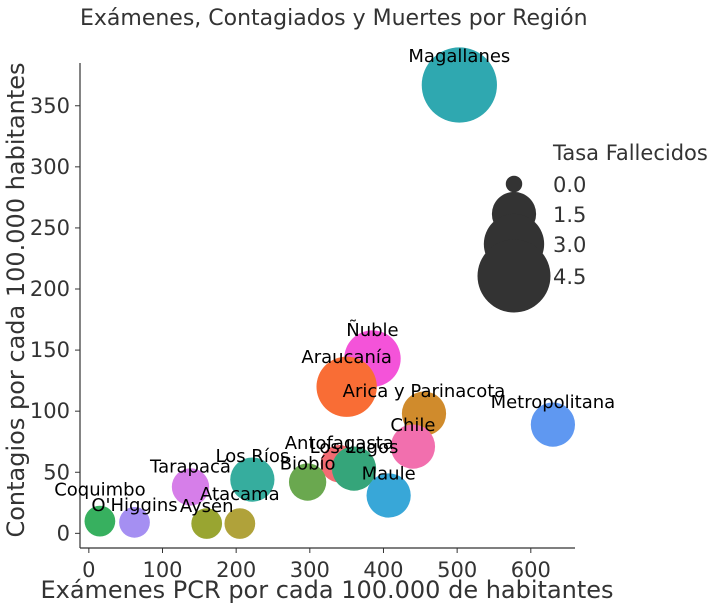  Describe the element at coordinates (424, 391) in the screenshot. I see `point-label: Arica y Parinacota` at that location.